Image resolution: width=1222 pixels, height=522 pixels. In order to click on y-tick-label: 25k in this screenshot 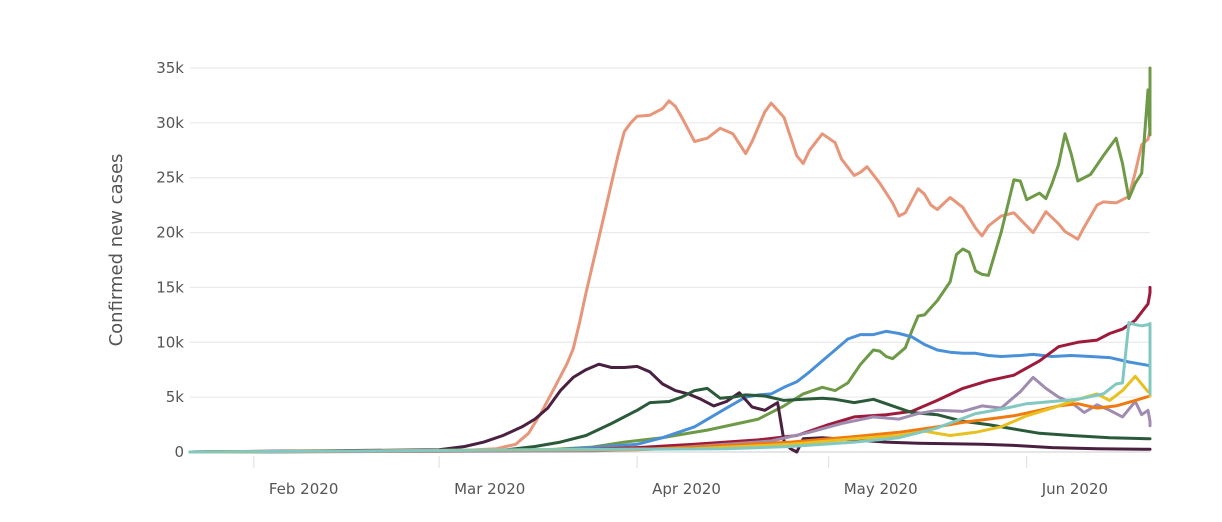, I will do `click(170, 178)`.